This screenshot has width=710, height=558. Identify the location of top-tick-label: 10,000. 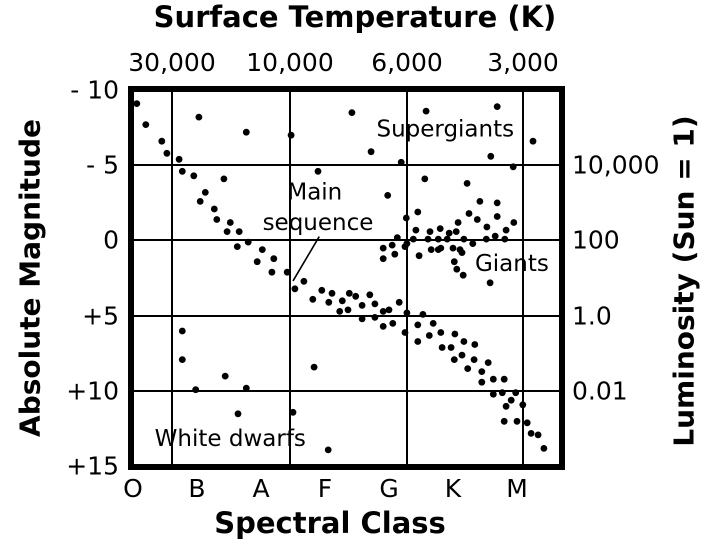
(290, 62).